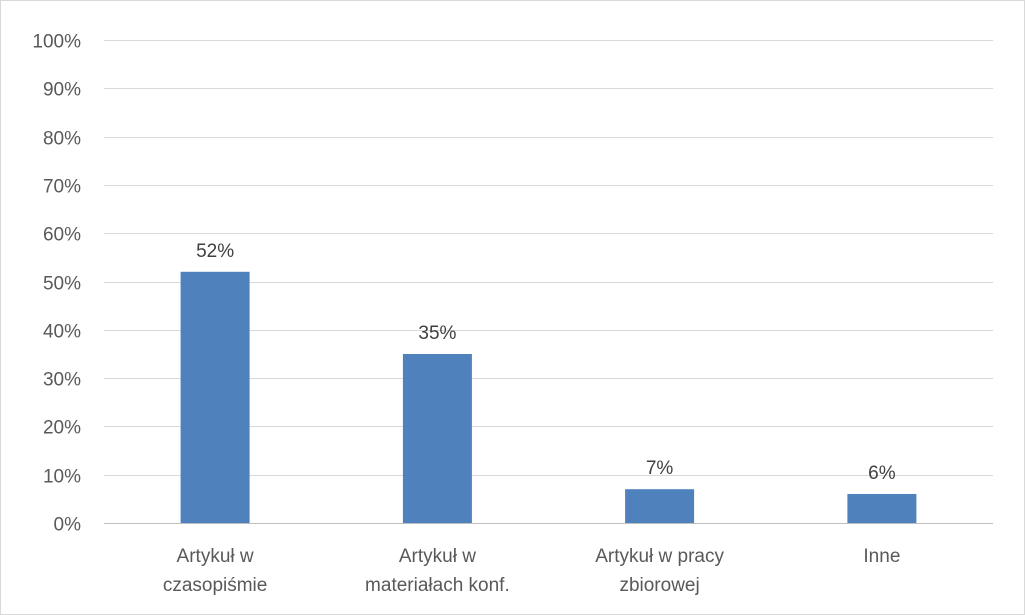  I want to click on y-tick-label: 10%, so click(62, 477).